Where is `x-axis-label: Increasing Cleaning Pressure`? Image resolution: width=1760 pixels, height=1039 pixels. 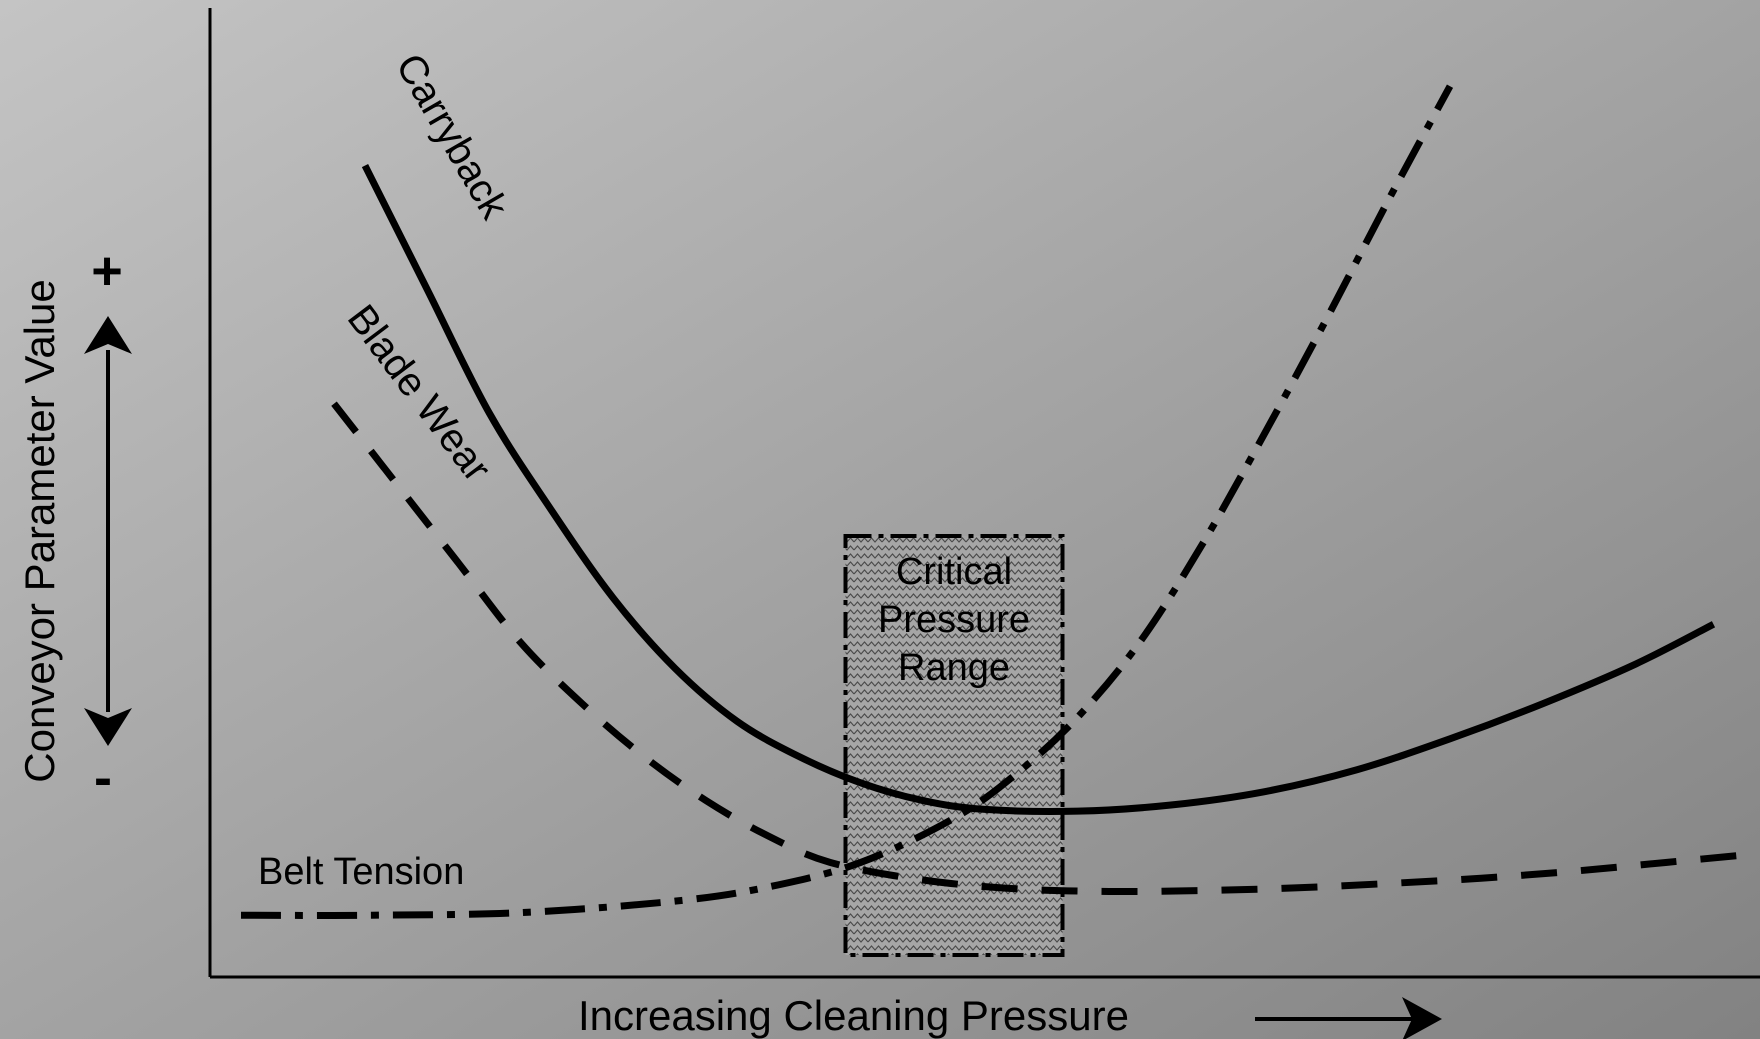 x-axis-label: Increasing Cleaning Pressure is located at coordinates (853, 1015).